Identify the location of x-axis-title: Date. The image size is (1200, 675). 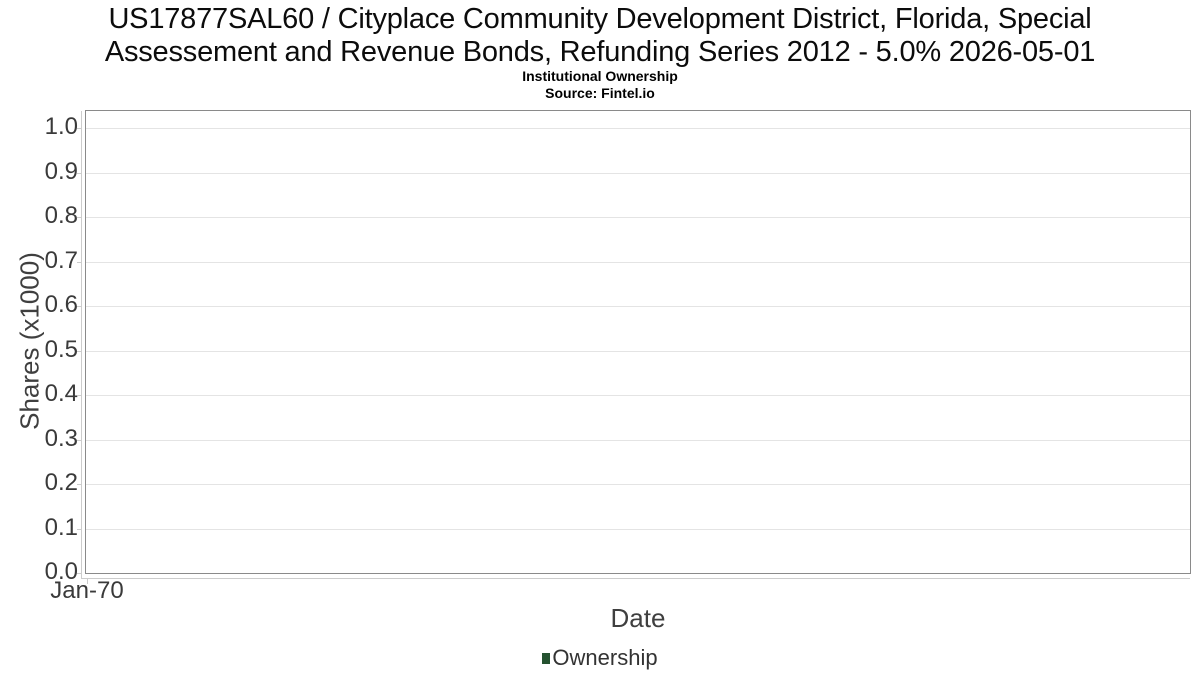
(638, 618).